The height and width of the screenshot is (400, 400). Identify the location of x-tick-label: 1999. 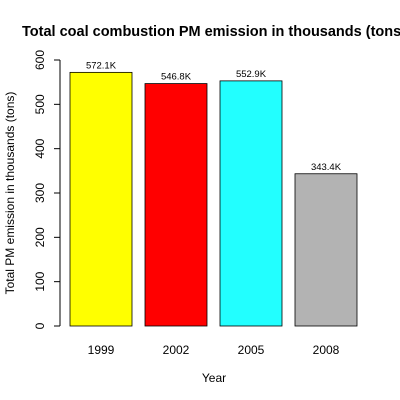
(101, 350).